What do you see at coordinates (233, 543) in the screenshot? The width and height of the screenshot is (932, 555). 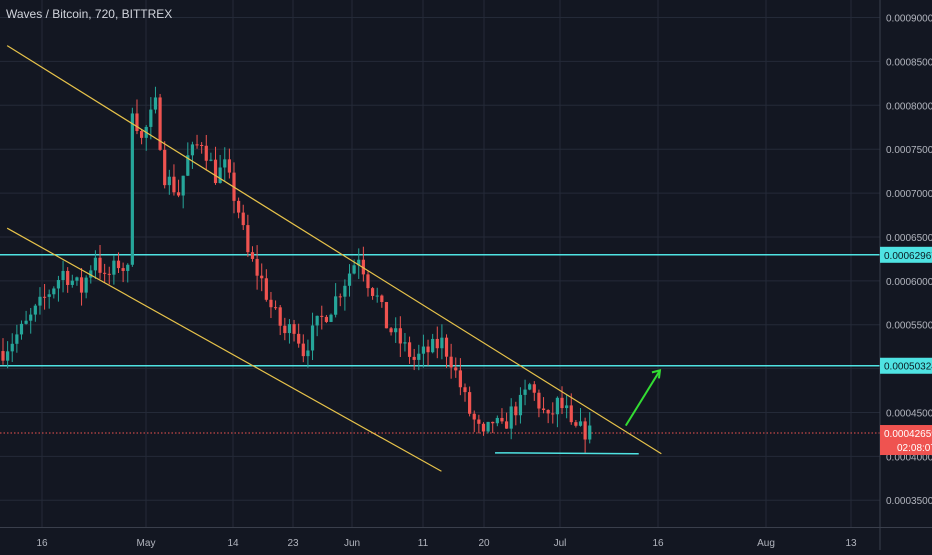 I see `x-tick-label: 14` at bounding box center [233, 543].